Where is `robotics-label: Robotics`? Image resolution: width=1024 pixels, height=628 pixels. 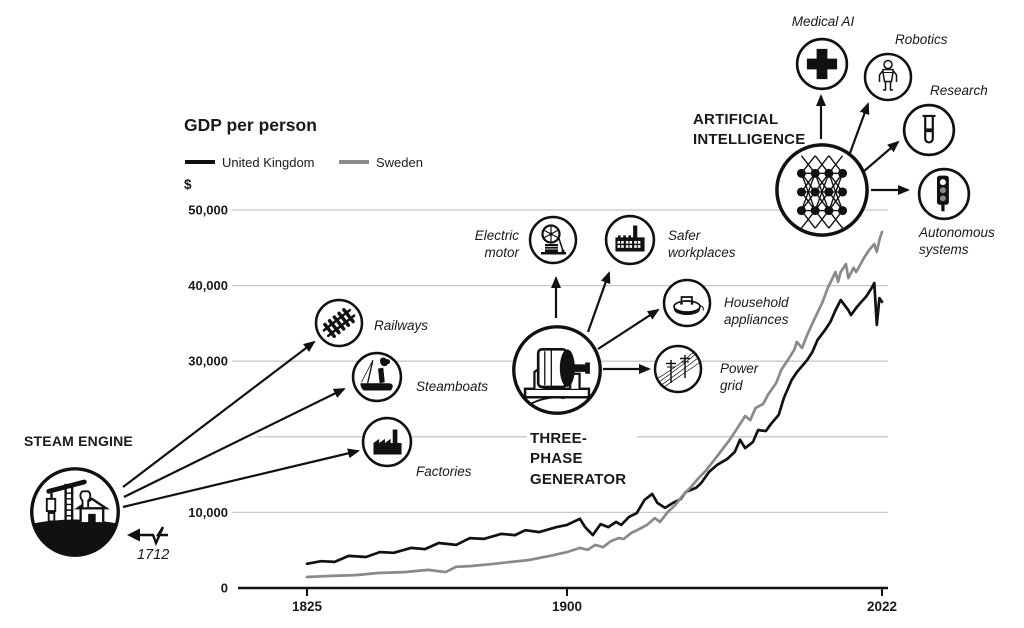
robotics-label: Robotics is located at coordinates (921, 39).